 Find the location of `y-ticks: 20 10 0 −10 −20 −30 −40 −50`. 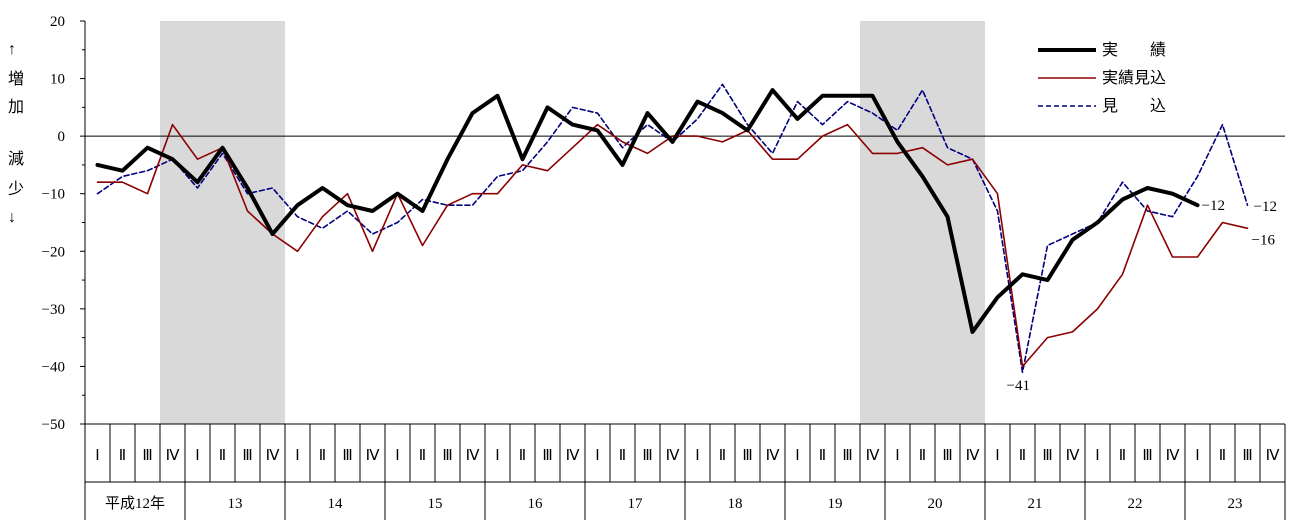

y-ticks: 20 10 0 −10 −20 −30 −40 −50 is located at coordinates (63, 223).